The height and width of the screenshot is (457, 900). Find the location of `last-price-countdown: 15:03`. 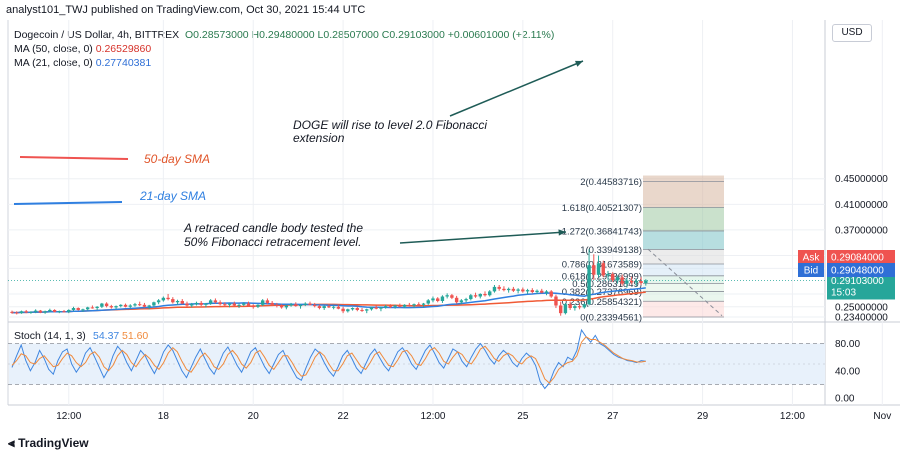

last-price-countdown: 15:03 is located at coordinates (843, 292).